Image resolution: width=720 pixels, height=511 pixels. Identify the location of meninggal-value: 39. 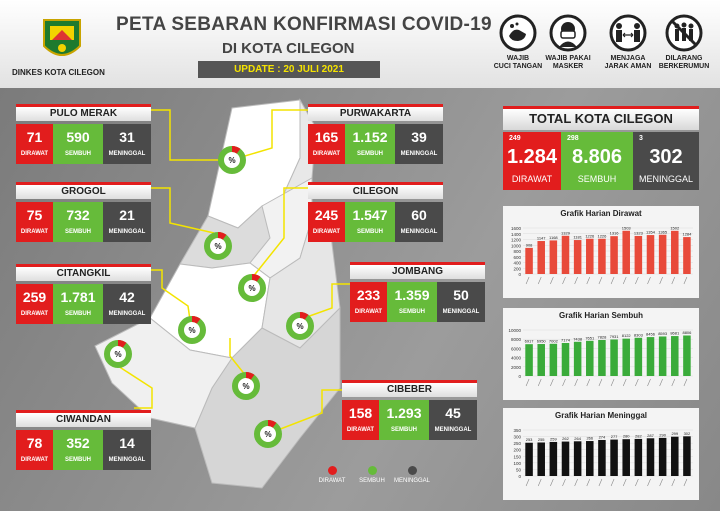
(419, 137).